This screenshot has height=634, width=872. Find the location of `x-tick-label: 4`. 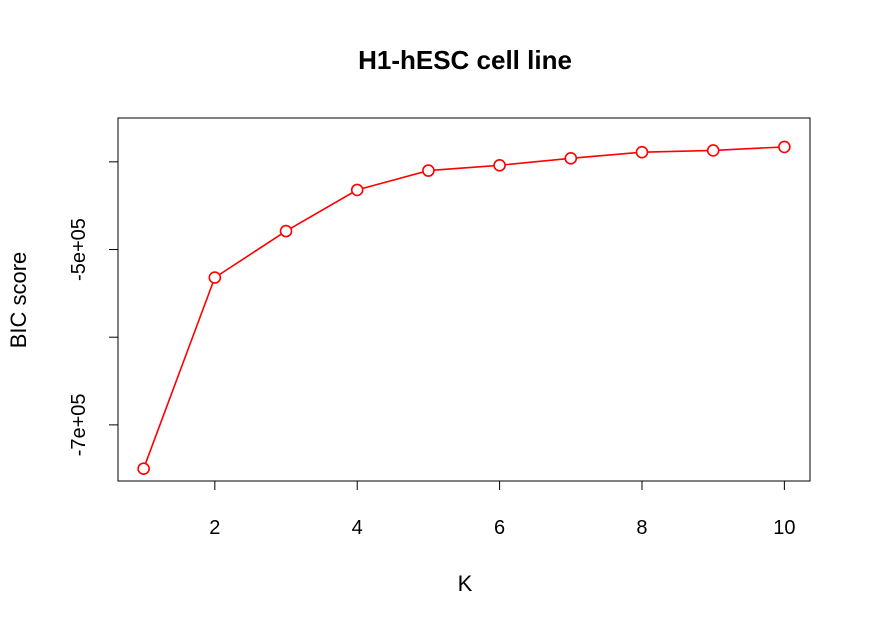

x-tick-label: 4 is located at coordinates (357, 528).